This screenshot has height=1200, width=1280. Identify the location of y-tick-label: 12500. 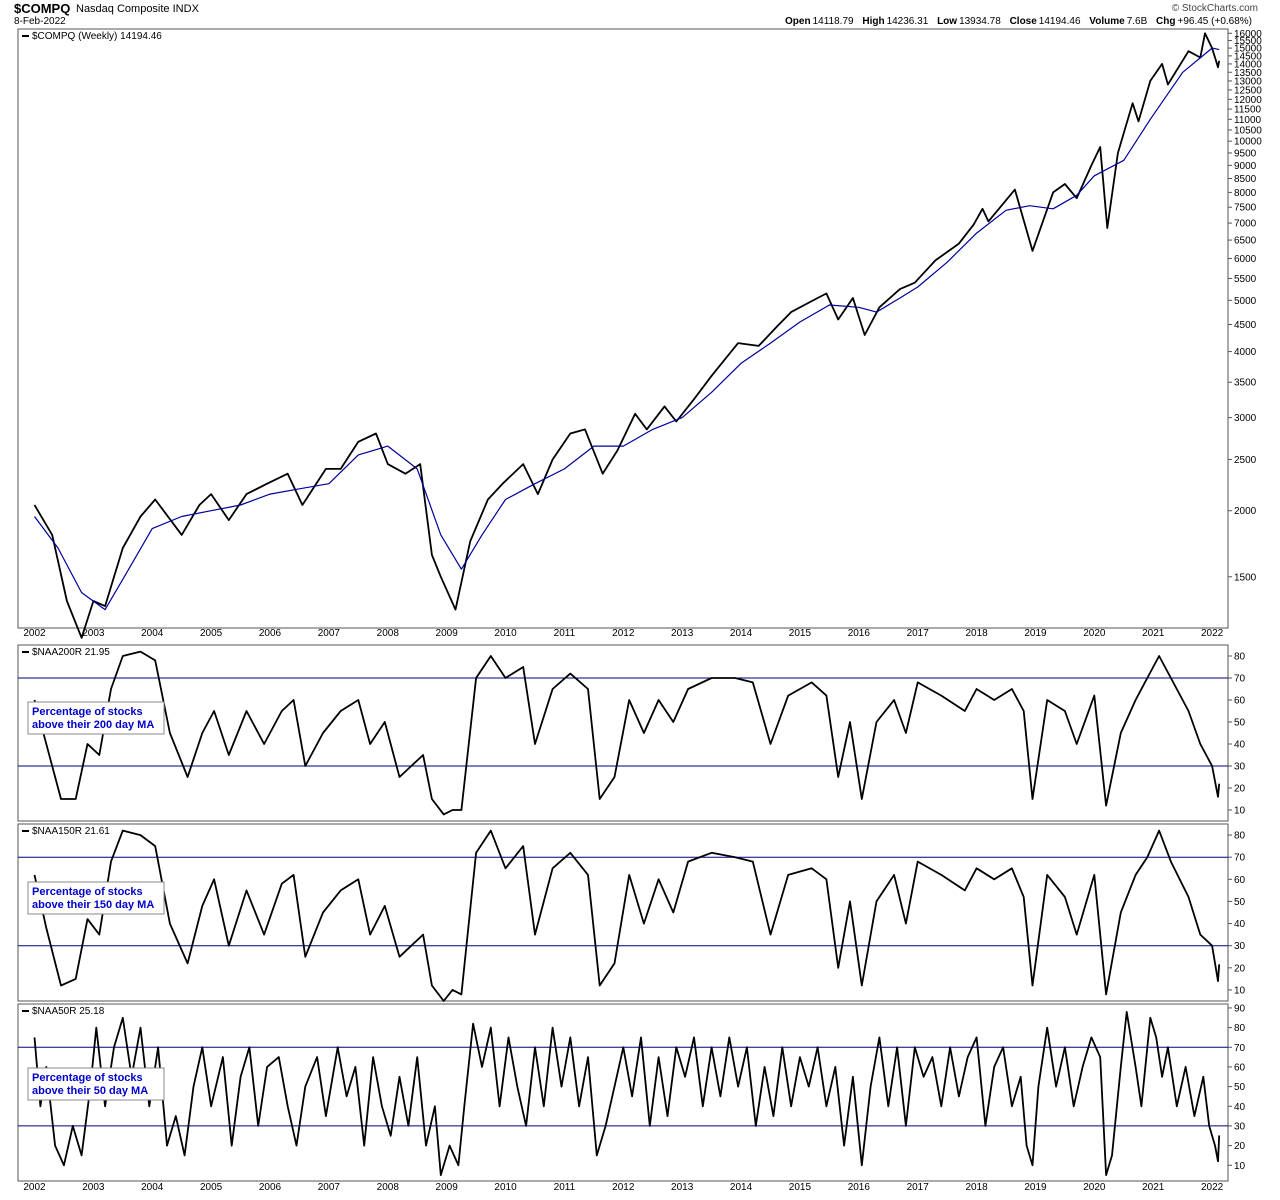
(1248, 90).